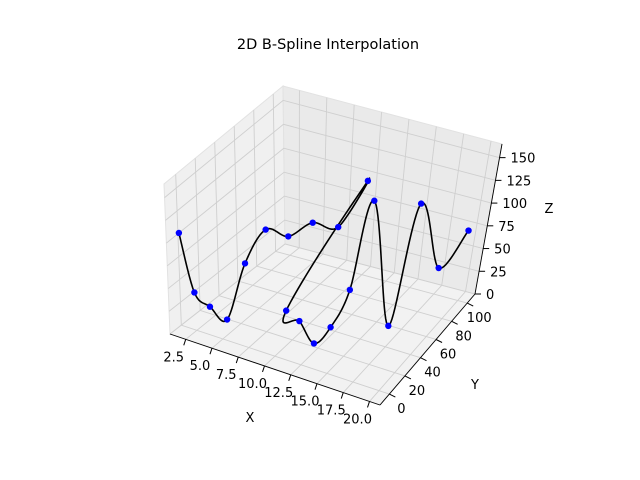 Image resolution: width=640 pixels, height=480 pixels. What do you see at coordinates (463, 336) in the screenshot?
I see `y-tick-label: 80` at bounding box center [463, 336].